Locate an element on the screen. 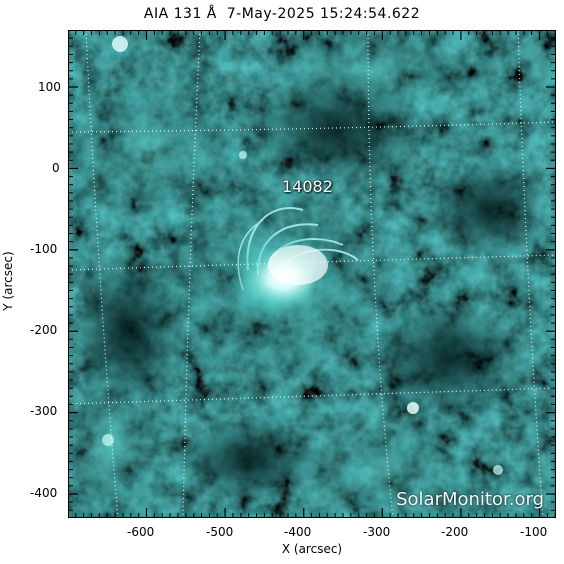  x-tick-label: -500 is located at coordinates (220, 532).